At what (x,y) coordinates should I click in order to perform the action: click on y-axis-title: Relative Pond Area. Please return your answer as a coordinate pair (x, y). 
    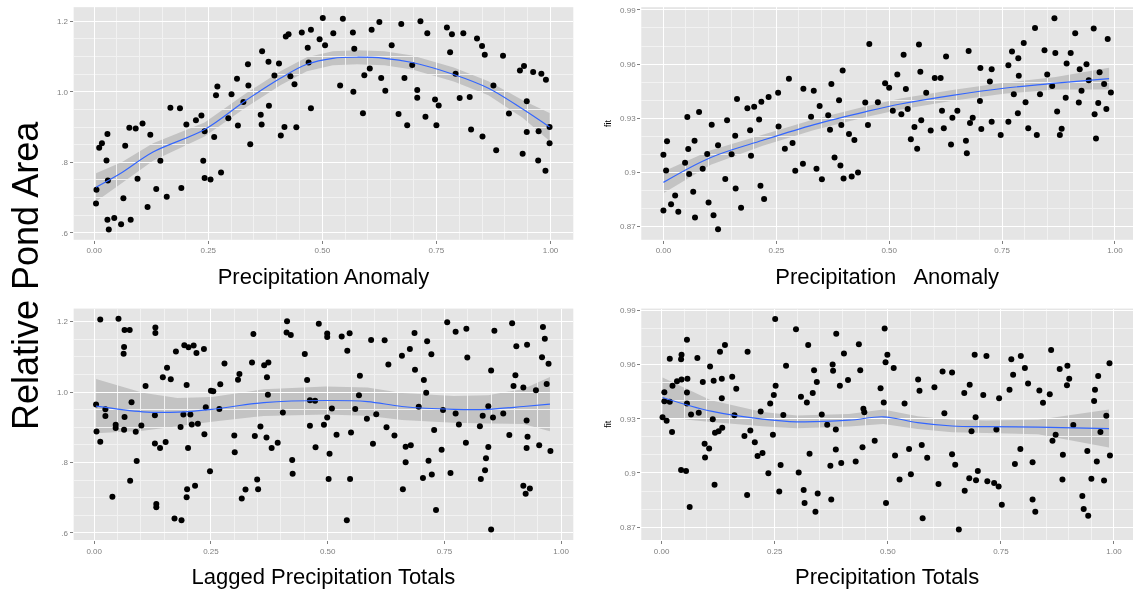
    Looking at the image, I should click on (25, 275).